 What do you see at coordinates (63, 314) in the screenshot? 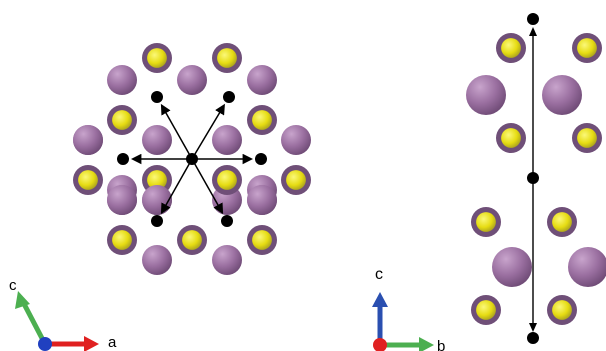
I see `left-axis-triad: c a` at bounding box center [63, 314].